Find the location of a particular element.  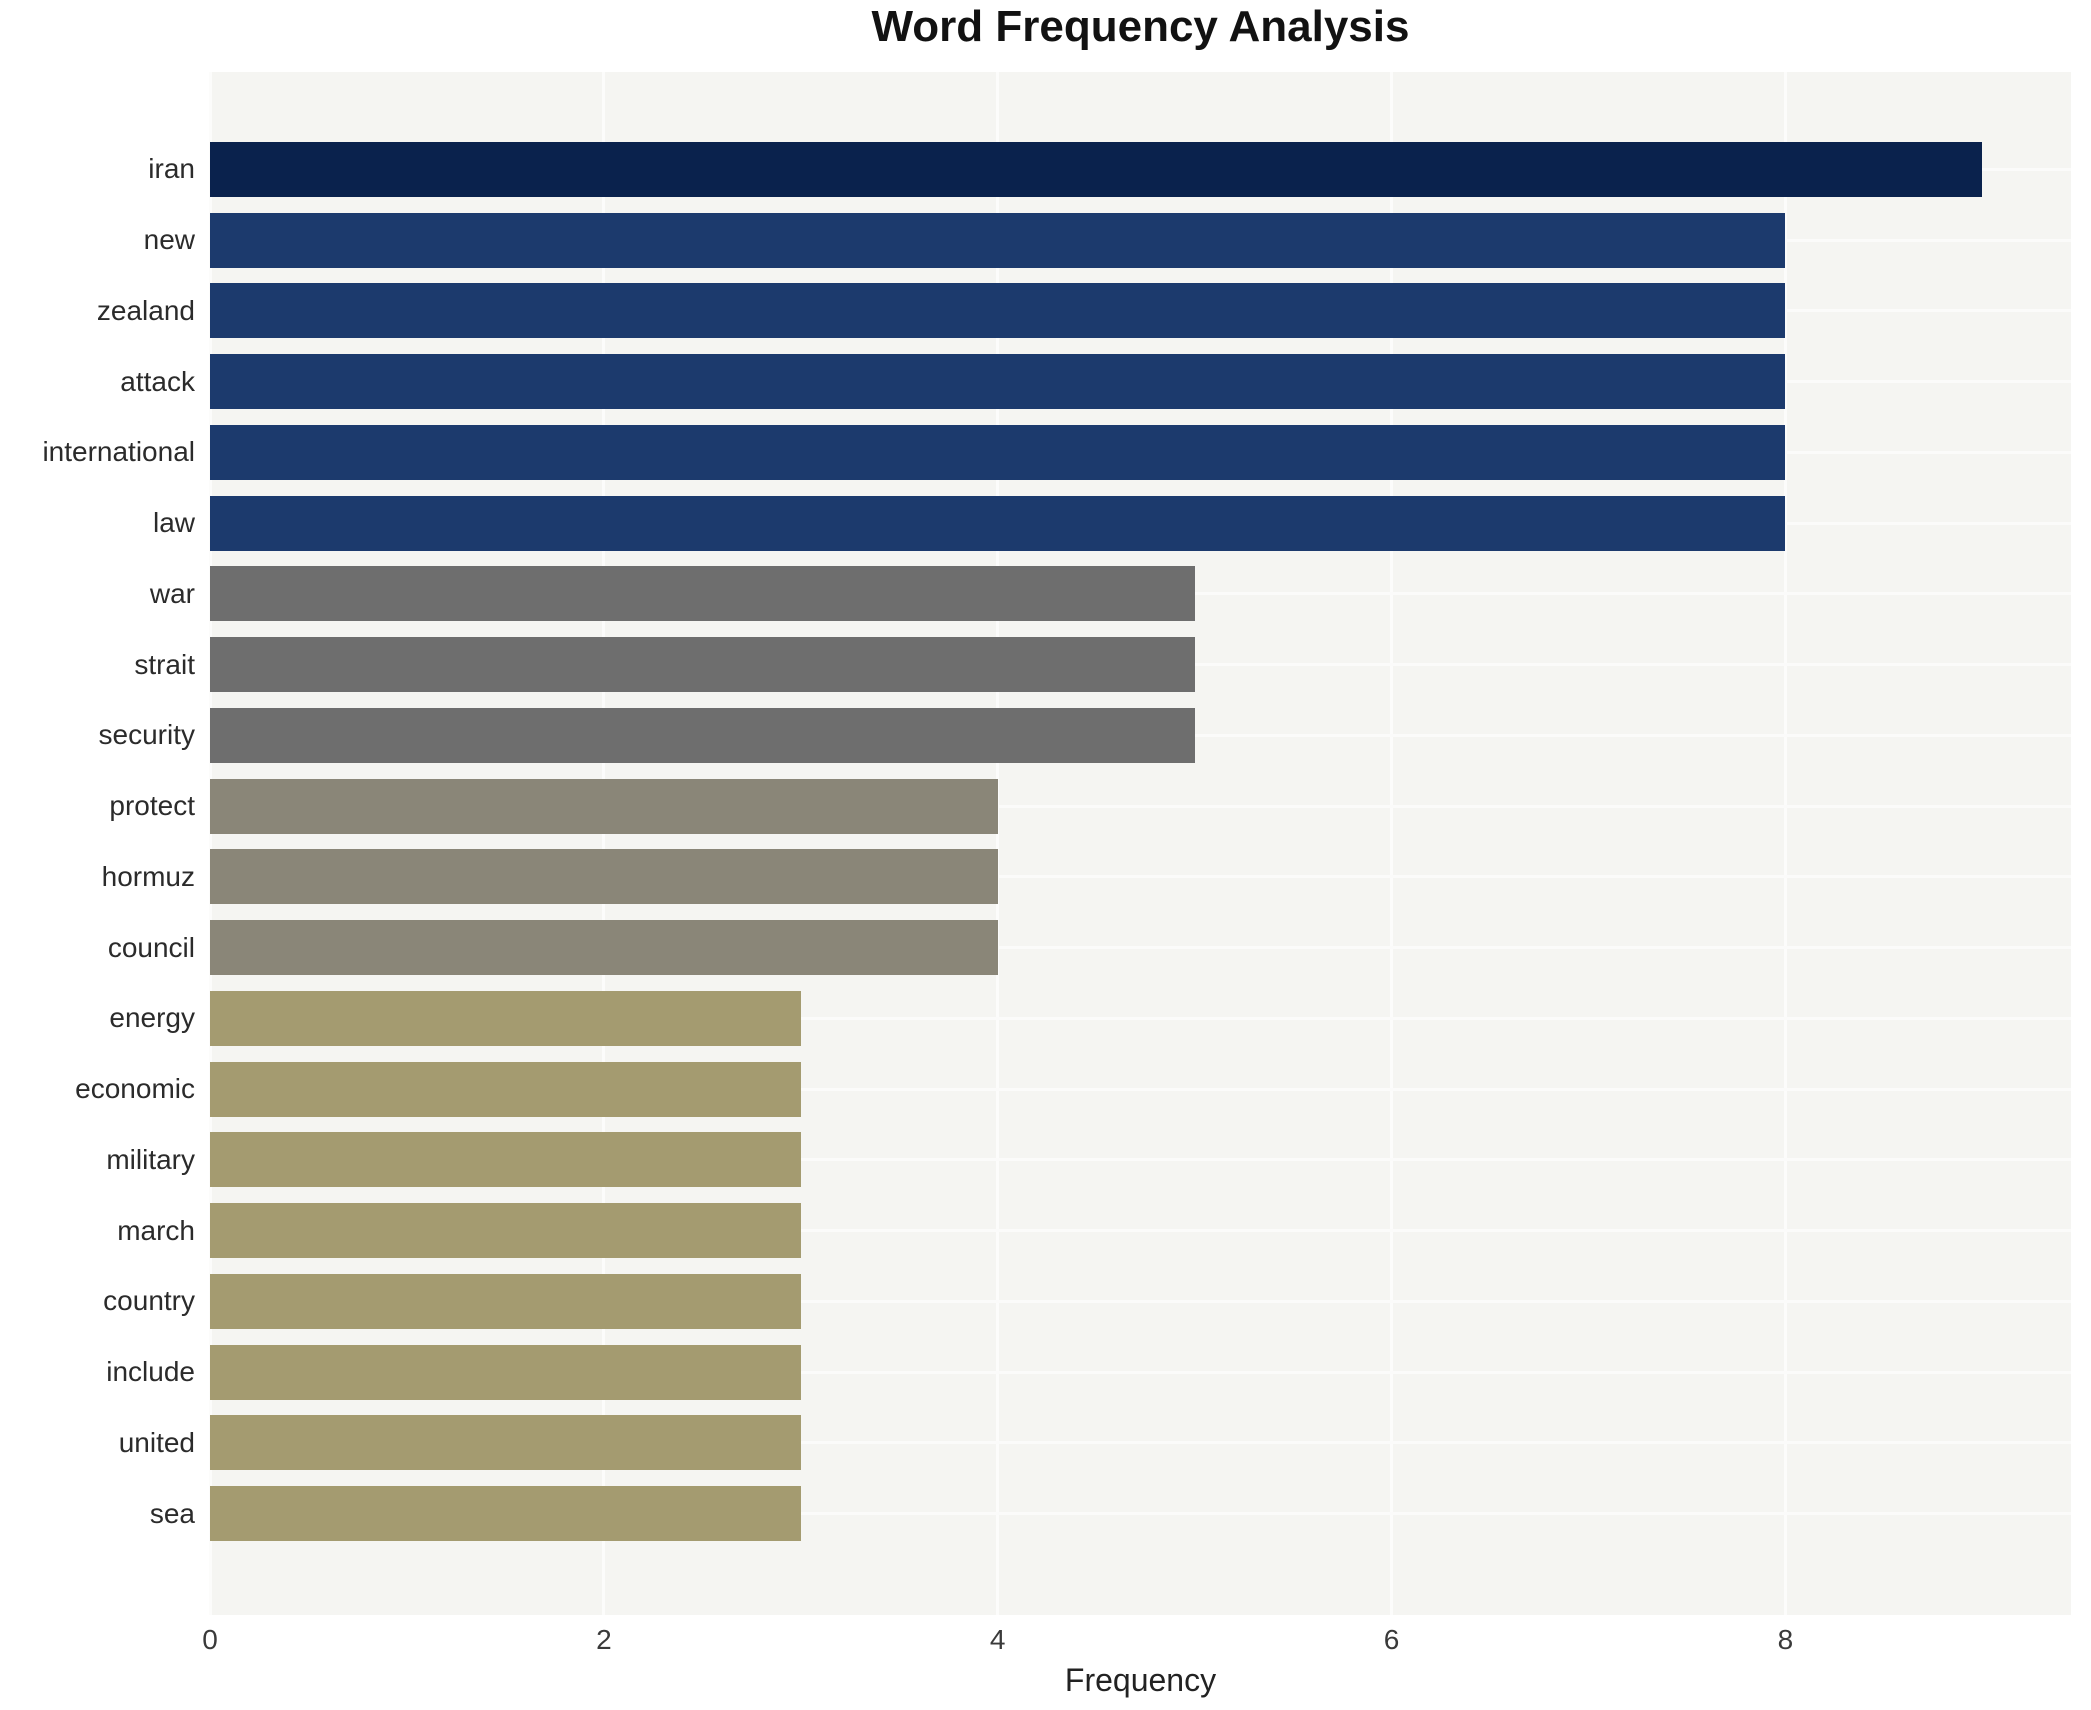

bar-row: sea is located at coordinates (1045, 1513).